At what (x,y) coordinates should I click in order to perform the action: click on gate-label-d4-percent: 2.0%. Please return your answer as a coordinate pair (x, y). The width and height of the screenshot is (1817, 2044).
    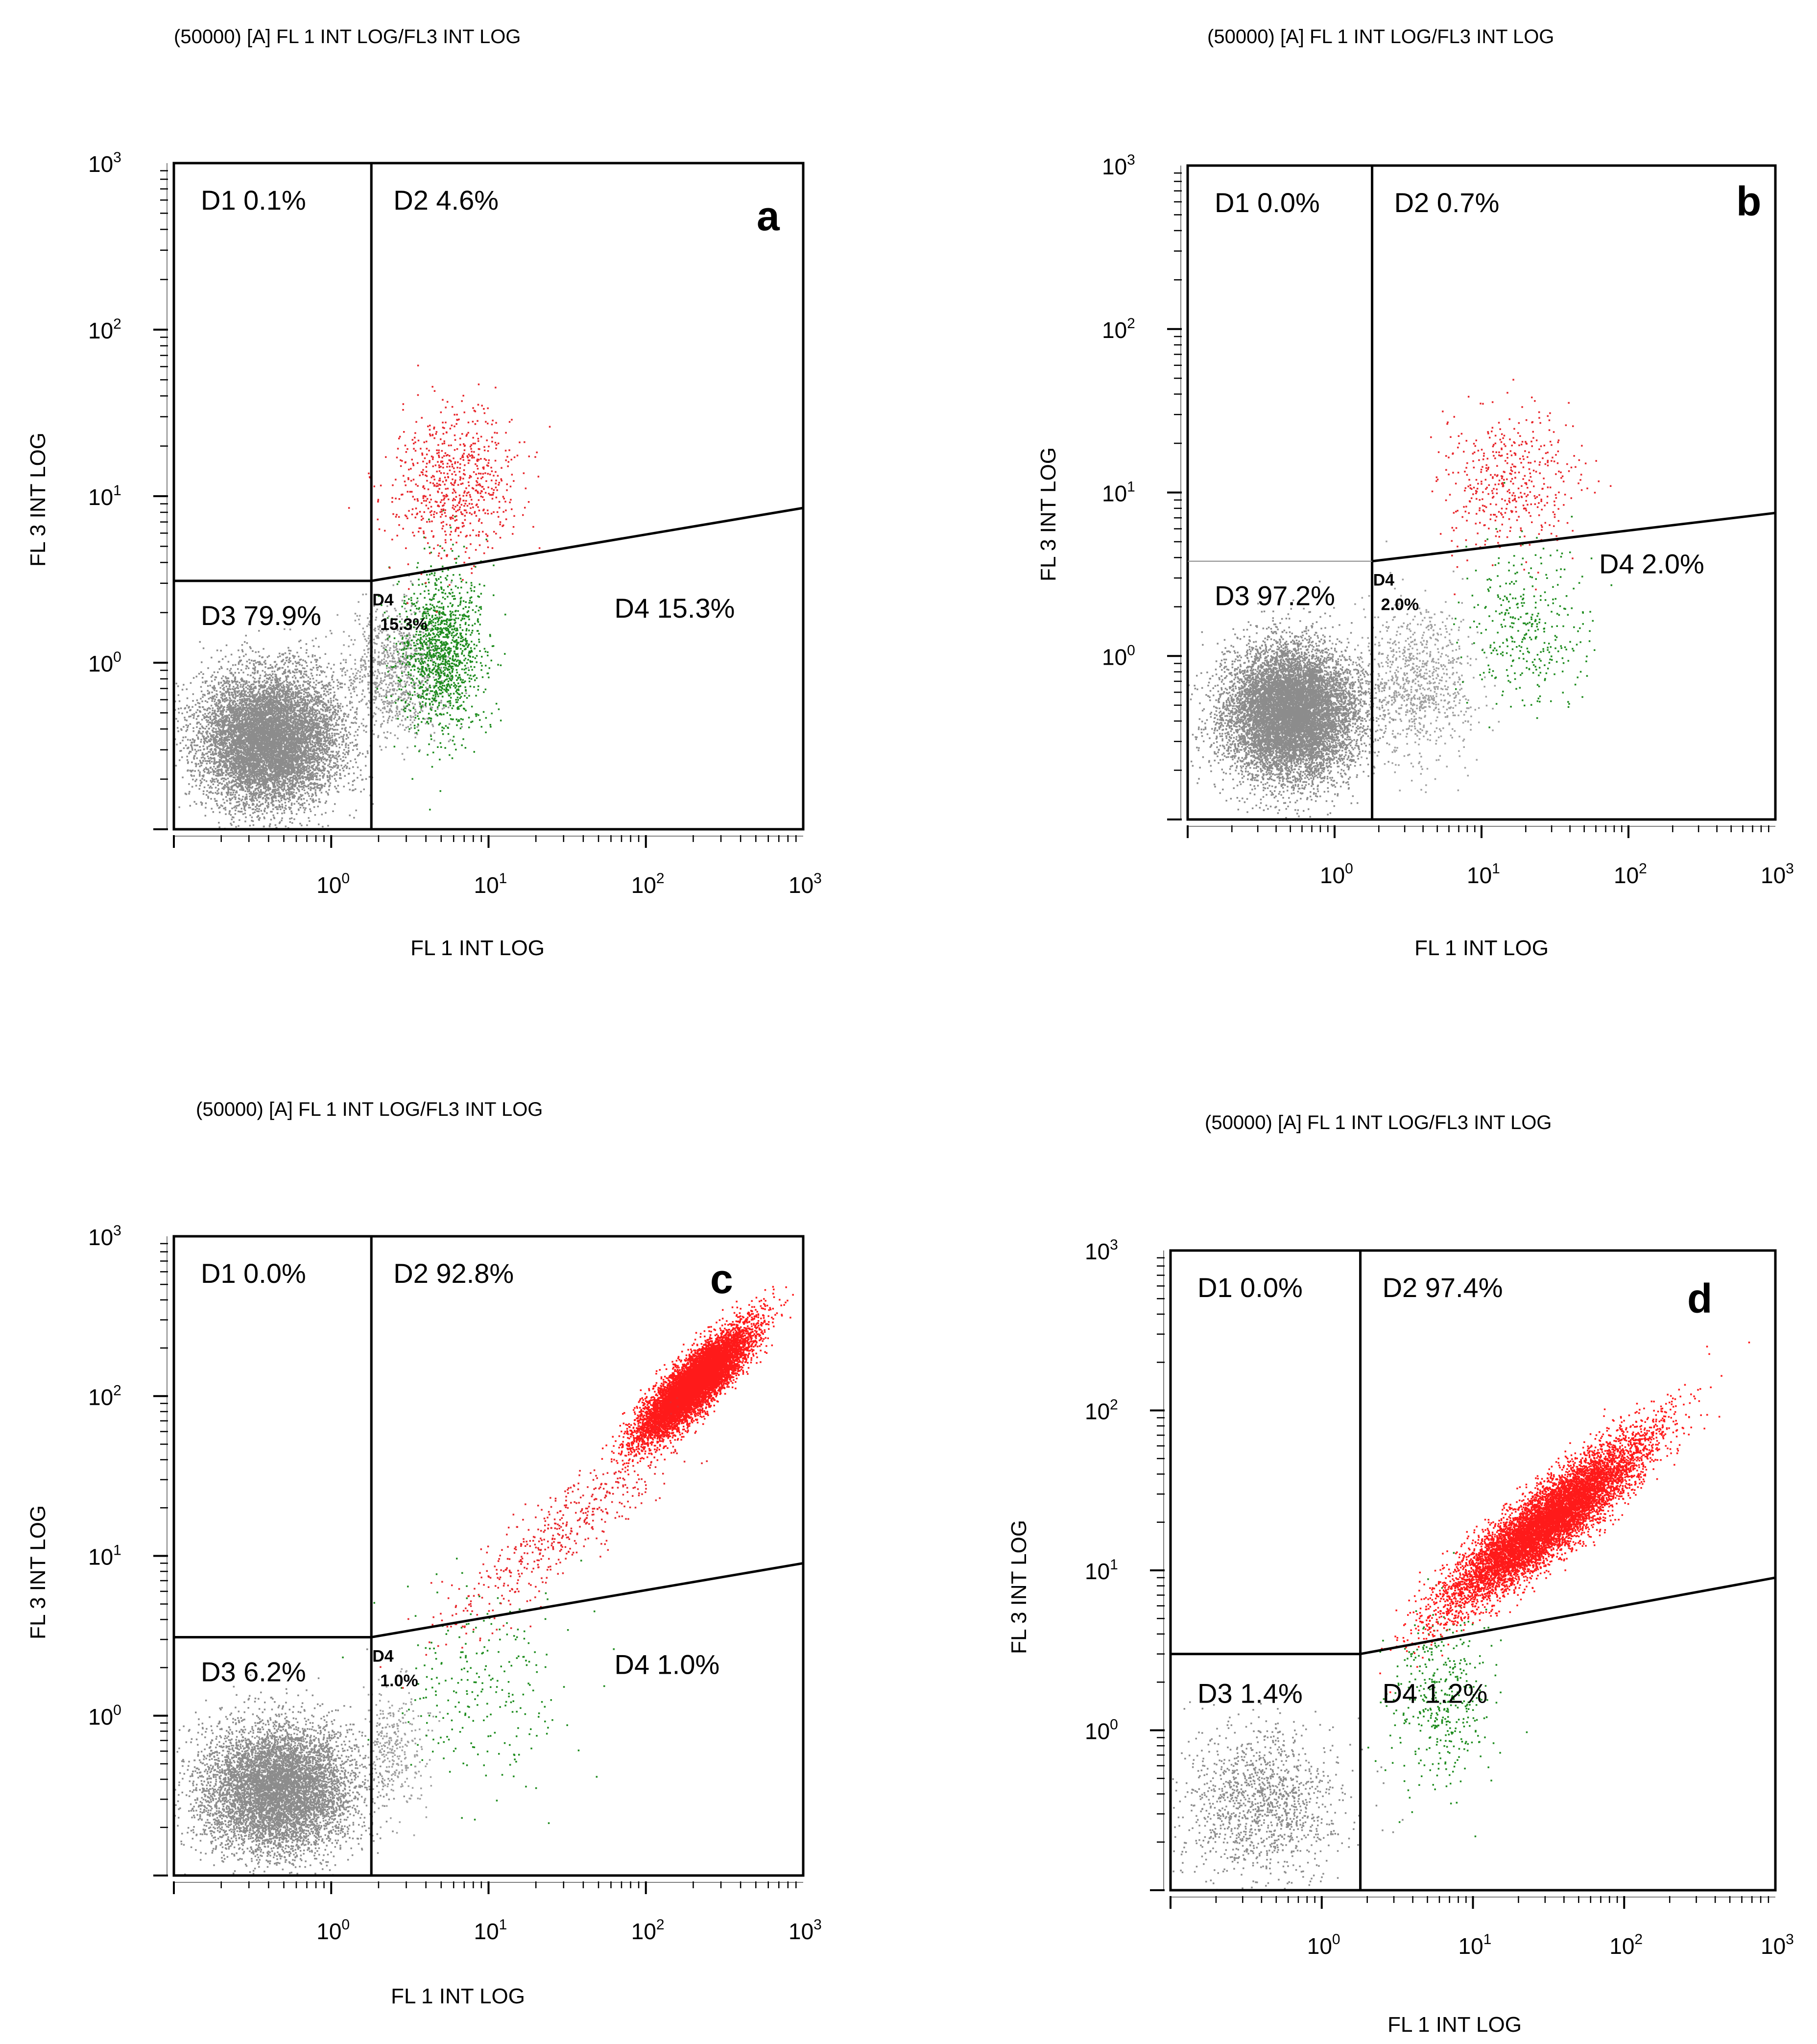
    Looking at the image, I should click on (1400, 605).